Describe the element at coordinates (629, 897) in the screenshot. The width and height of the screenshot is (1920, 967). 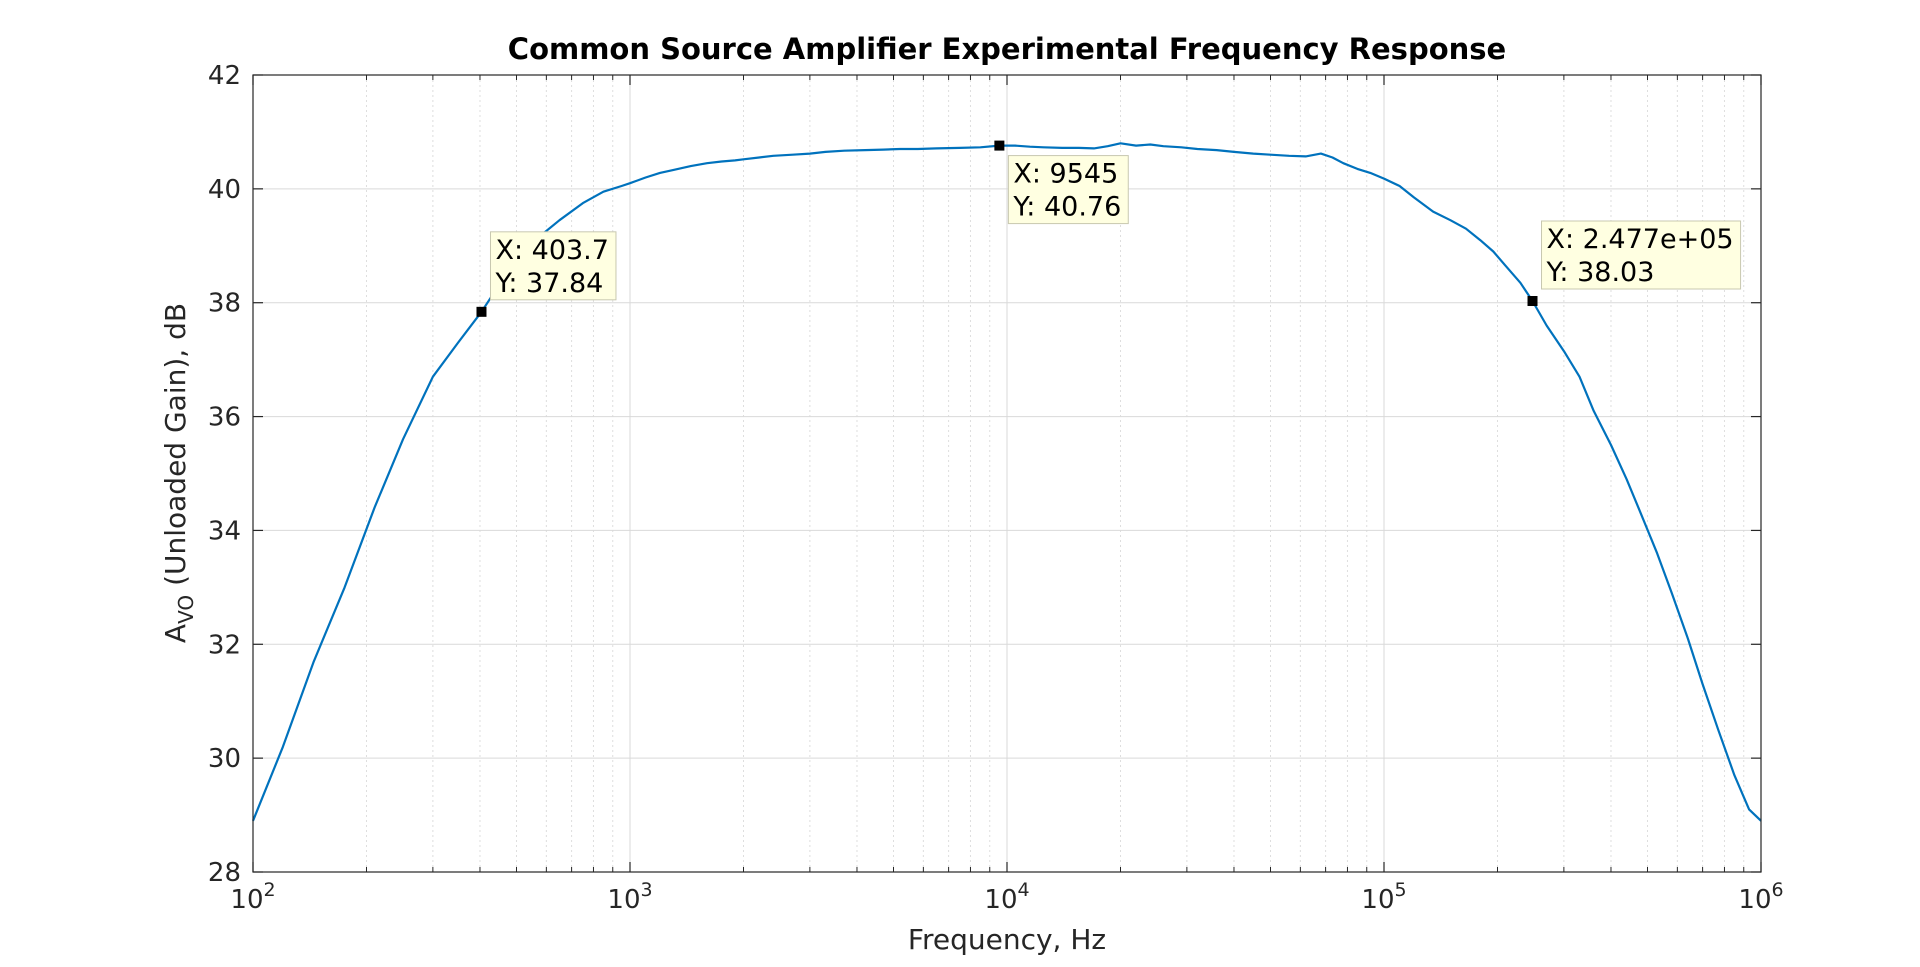
I see `x-tick-label: 10³` at that location.